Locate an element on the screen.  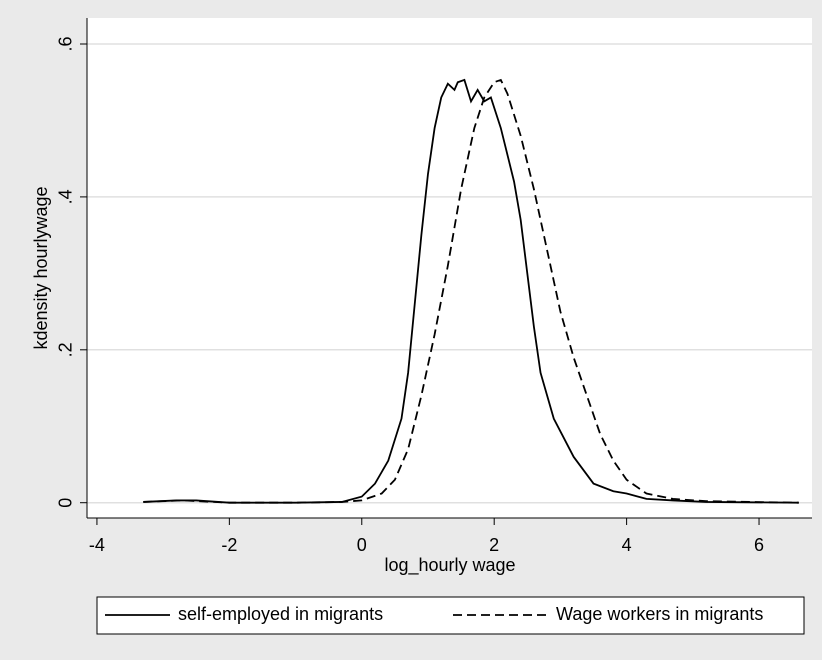
x-tick-label: 4 is located at coordinates (627, 545).